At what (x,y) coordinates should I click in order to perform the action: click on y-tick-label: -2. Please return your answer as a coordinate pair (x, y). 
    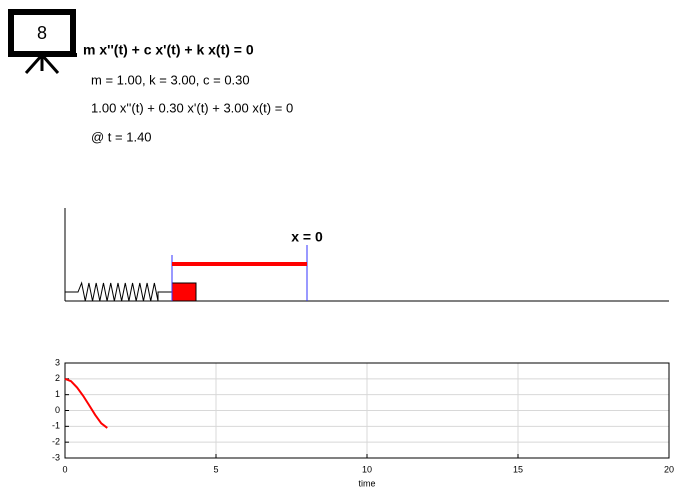
    Looking at the image, I should click on (56, 442).